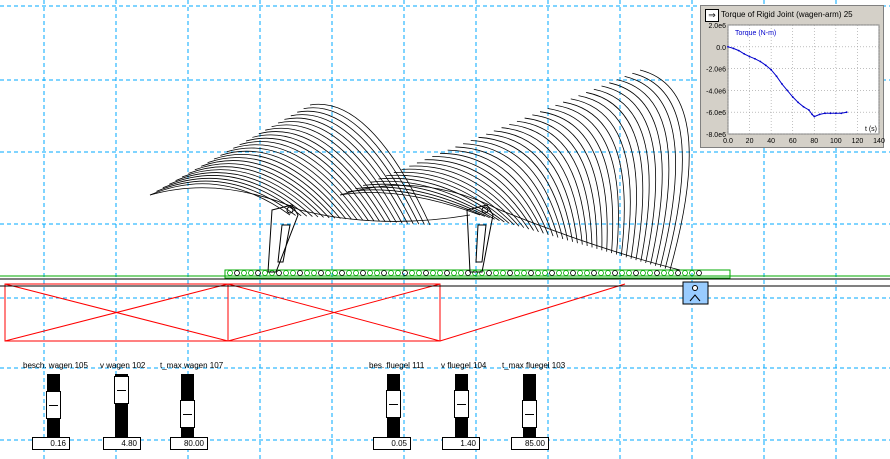 The width and height of the screenshot is (890, 459). Describe the element at coordinates (445, 278) in the screenshot. I see `rail-track` at that location.